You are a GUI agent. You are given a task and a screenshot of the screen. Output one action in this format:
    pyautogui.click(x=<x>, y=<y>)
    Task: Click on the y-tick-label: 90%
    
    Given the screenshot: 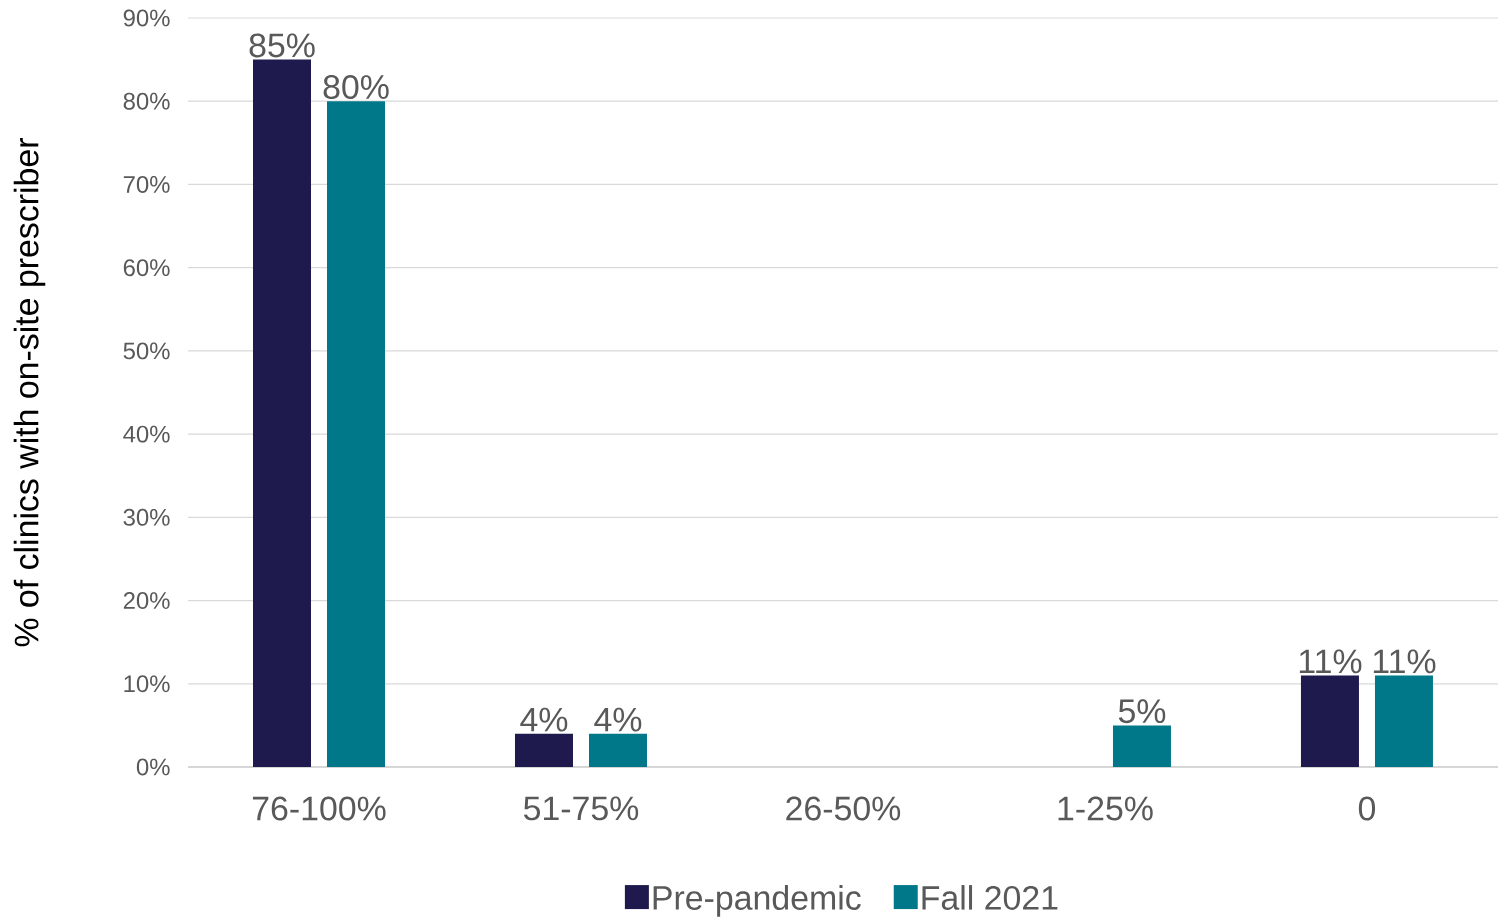 What is the action you would take?
    pyautogui.click(x=146, y=18)
    